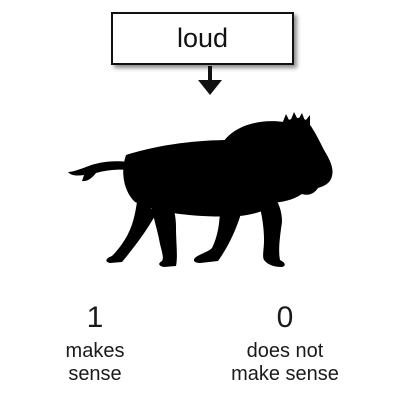 This screenshot has height=400, width=400. Describe the element at coordinates (285, 317) in the screenshot. I see `choice-value: 0` at that location.